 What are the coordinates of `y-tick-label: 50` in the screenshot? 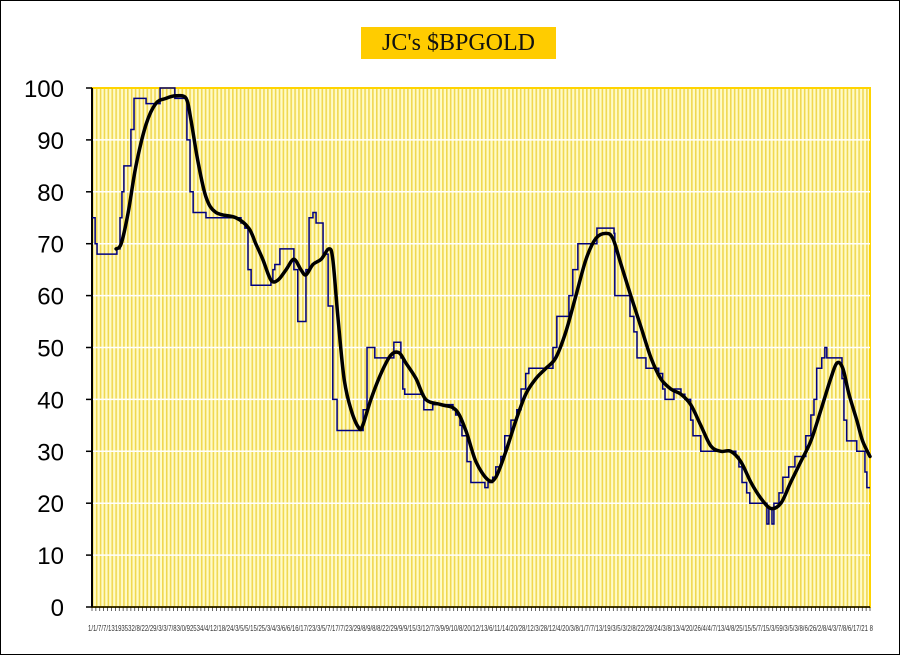 It's located at (50, 349).